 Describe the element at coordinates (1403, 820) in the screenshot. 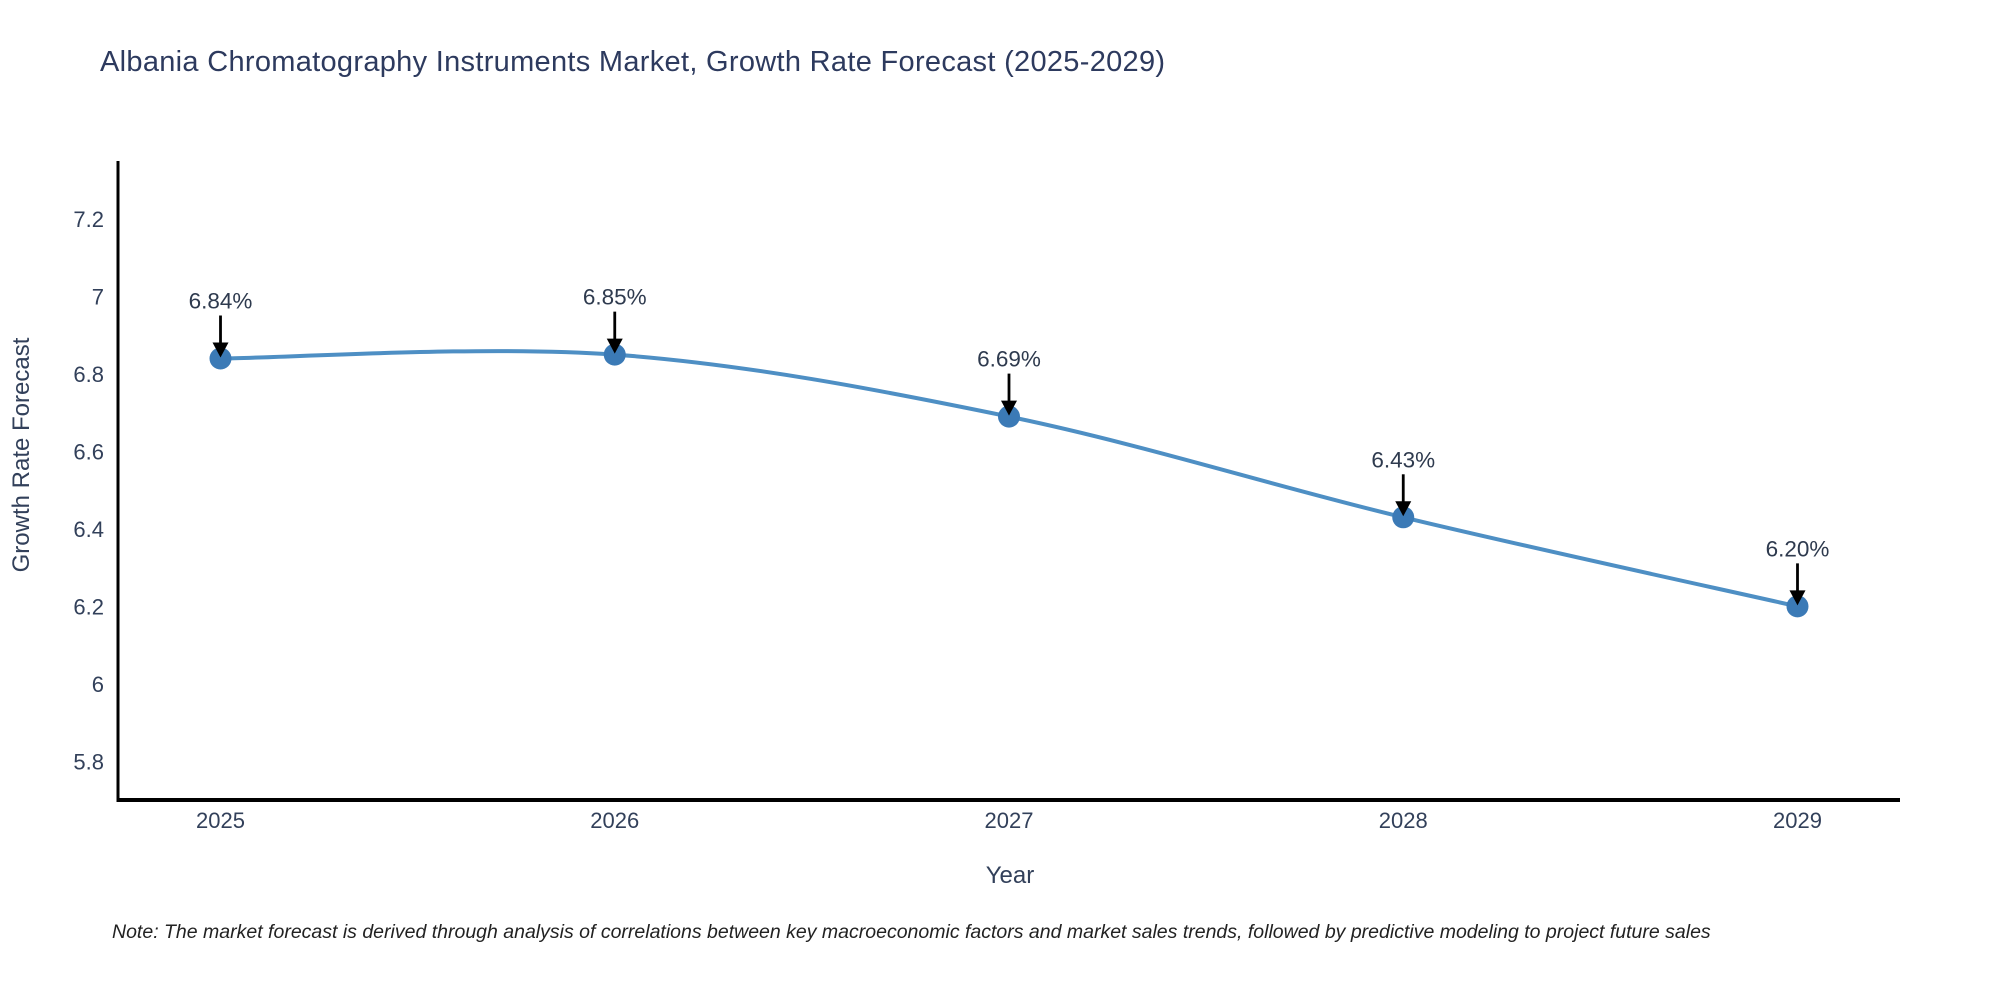

I see `x-tick-label: 2028` at that location.